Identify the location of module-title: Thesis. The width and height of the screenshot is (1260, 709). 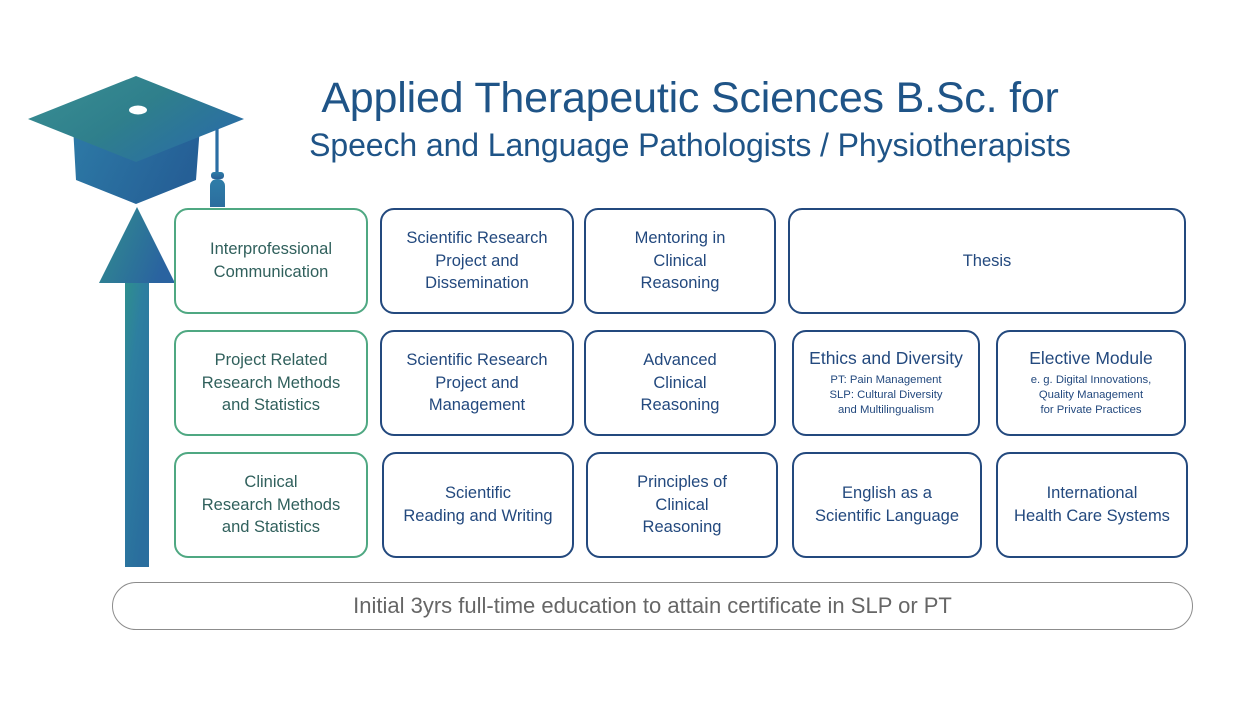
(987, 260).